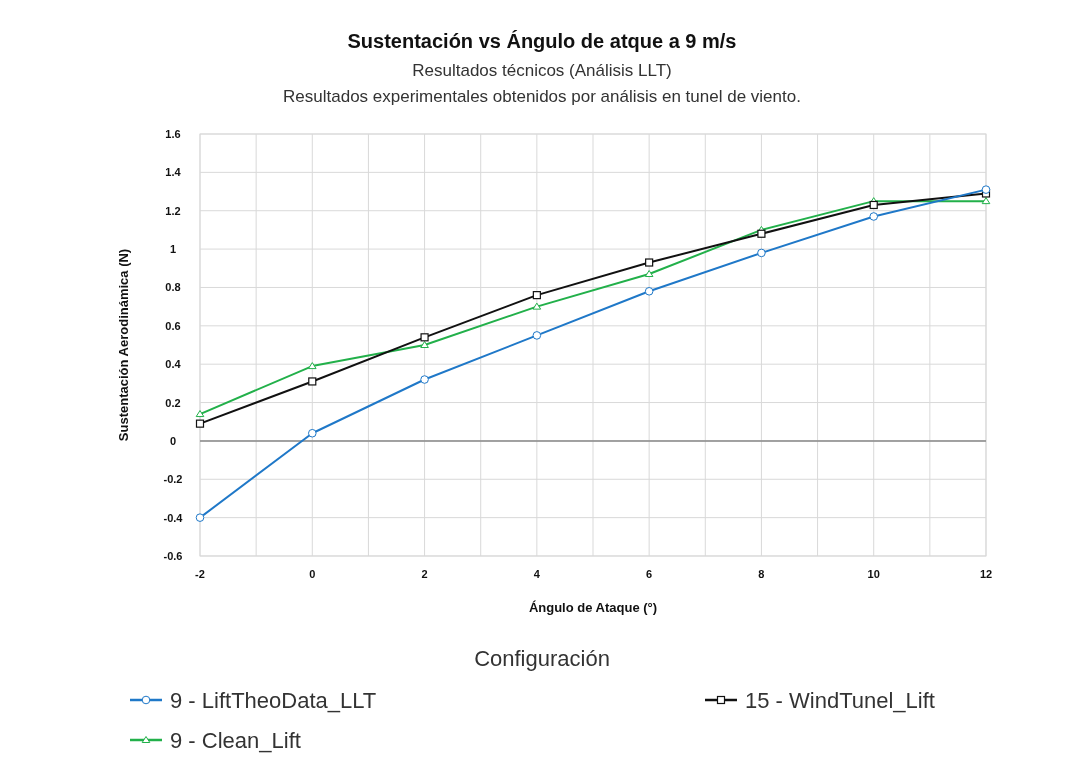 The height and width of the screenshot is (762, 1084). Describe the element at coordinates (986, 574) in the screenshot. I see `x-tick-label: 12` at that location.